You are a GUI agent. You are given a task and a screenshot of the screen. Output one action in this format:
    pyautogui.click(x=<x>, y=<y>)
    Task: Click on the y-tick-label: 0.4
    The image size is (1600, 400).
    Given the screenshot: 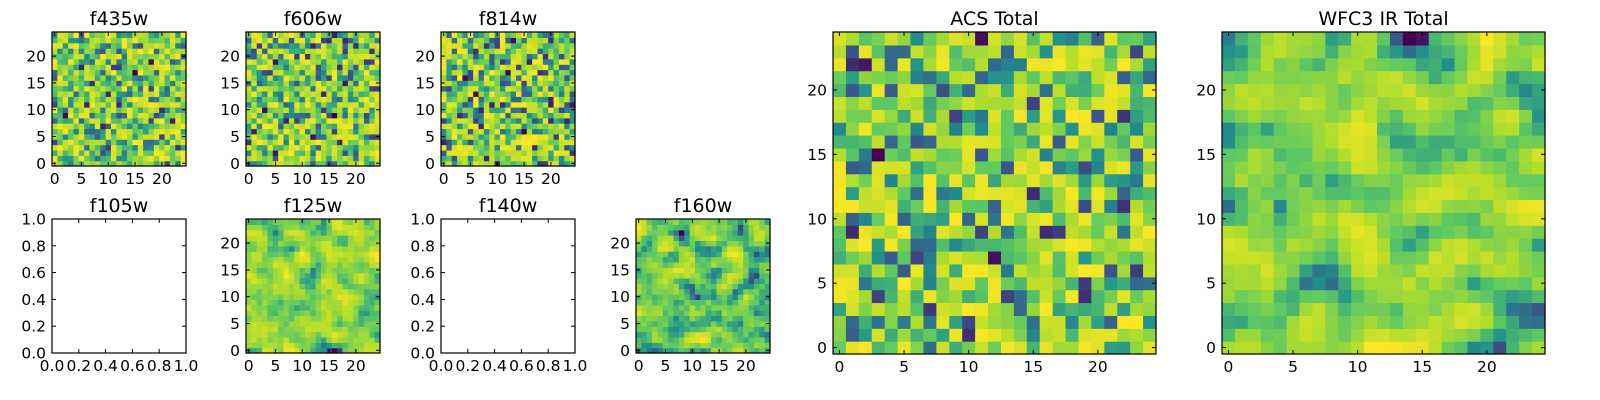 What is the action you would take?
    pyautogui.click(x=33, y=300)
    